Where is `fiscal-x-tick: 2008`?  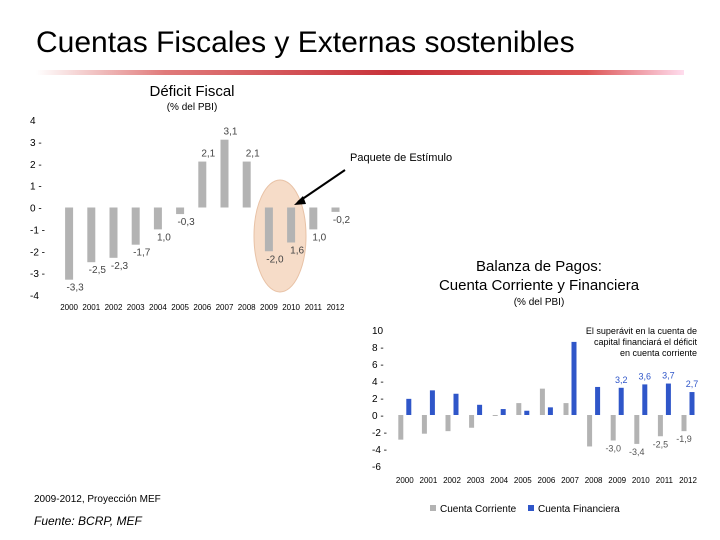 fiscal-x-tick: 2008 is located at coordinates (247, 307).